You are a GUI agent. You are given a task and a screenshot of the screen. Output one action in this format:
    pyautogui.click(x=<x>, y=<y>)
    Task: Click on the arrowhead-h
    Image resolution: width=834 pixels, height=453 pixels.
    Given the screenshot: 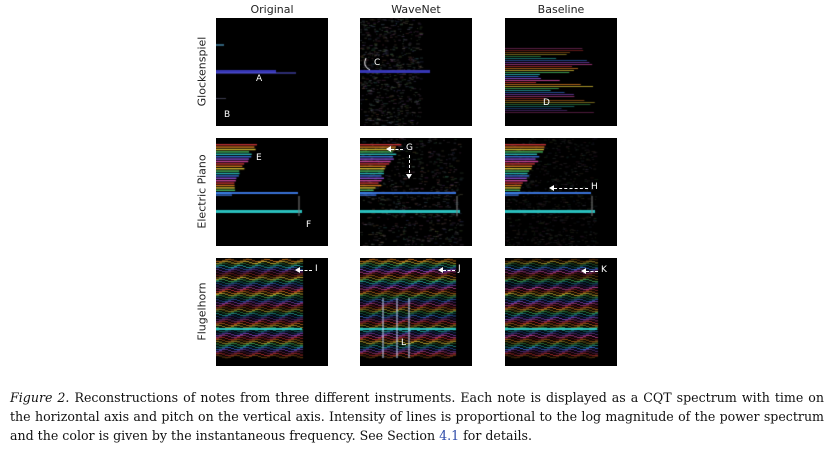 What is the action you would take?
    pyautogui.click(x=551, y=188)
    